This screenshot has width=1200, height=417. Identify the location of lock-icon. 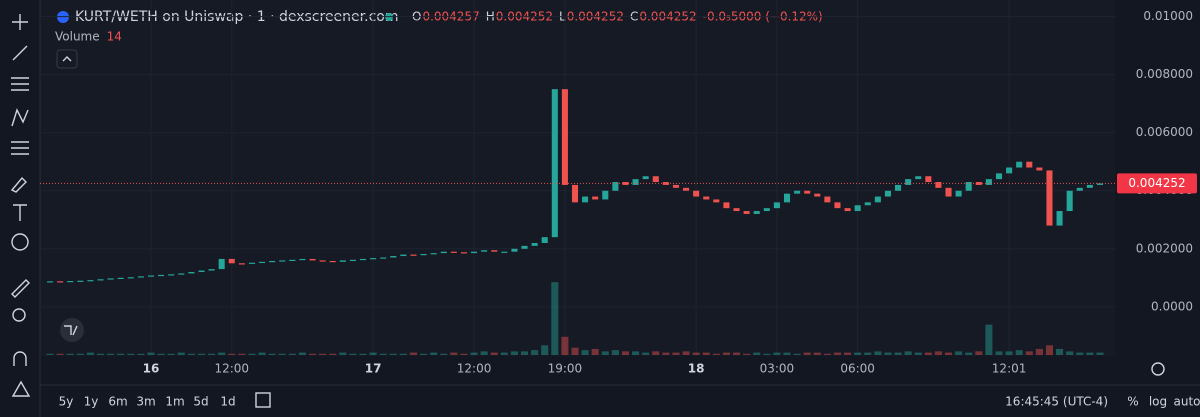
(21, 388).